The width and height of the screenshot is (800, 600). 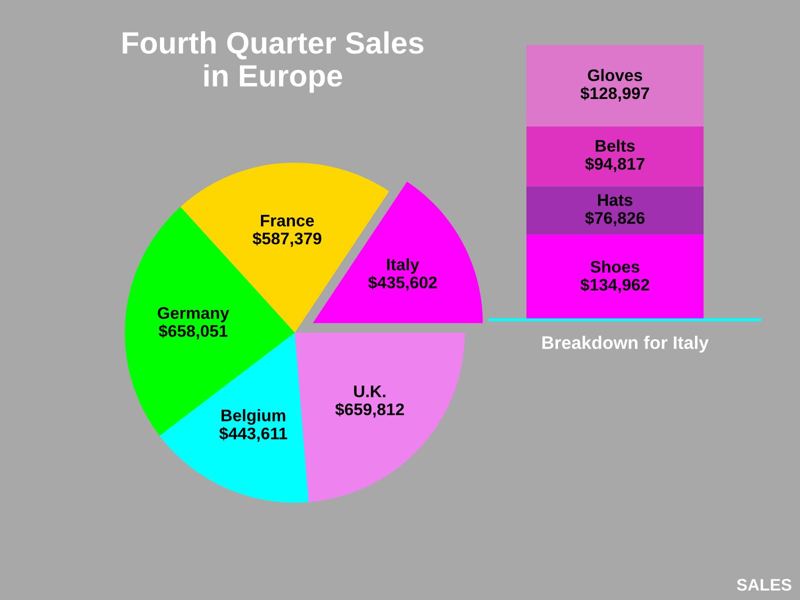 I want to click on series-label: Gloves, so click(x=615, y=75).